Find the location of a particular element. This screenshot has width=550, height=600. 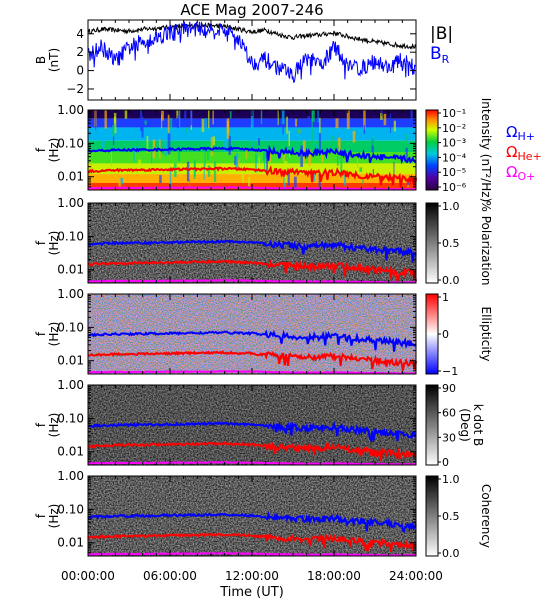

y-axis-unit: (nT) is located at coordinates (54, 60).